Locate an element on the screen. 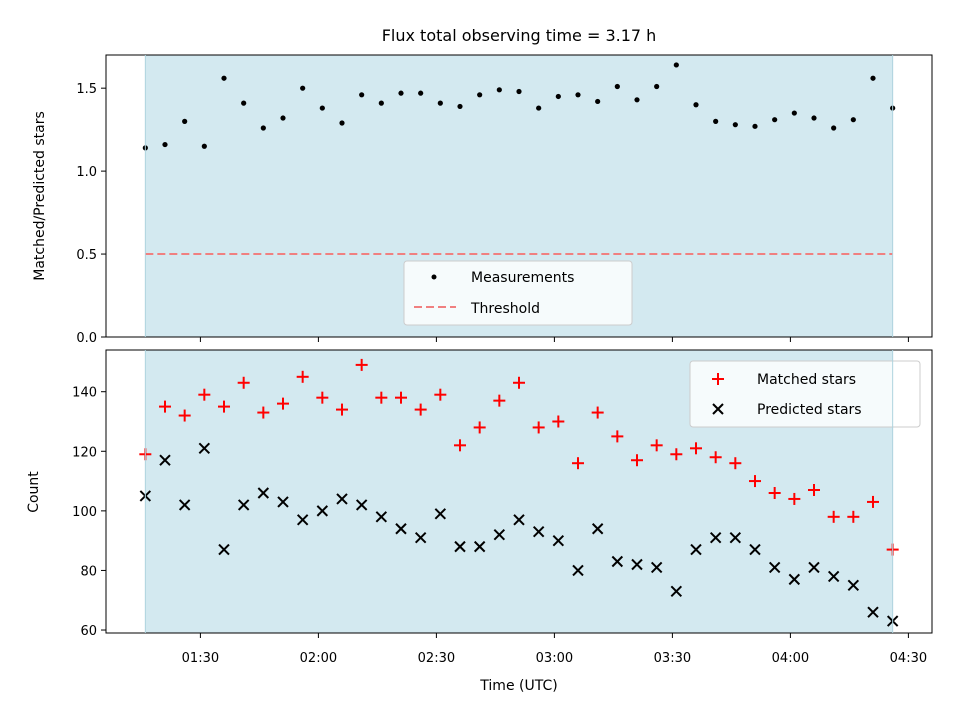 This screenshot has width=960, height=720. bottom-x-tick-label: 01:30 is located at coordinates (200, 658).